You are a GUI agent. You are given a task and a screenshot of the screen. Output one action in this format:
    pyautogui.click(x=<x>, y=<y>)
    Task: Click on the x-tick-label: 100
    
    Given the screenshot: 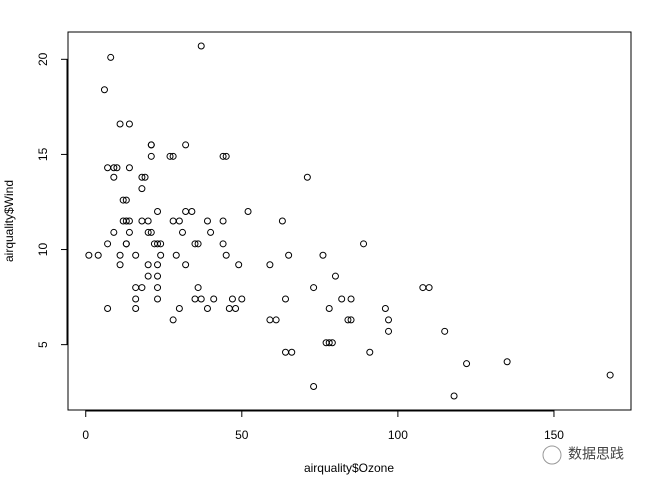 What is the action you would take?
    pyautogui.click(x=398, y=435)
    